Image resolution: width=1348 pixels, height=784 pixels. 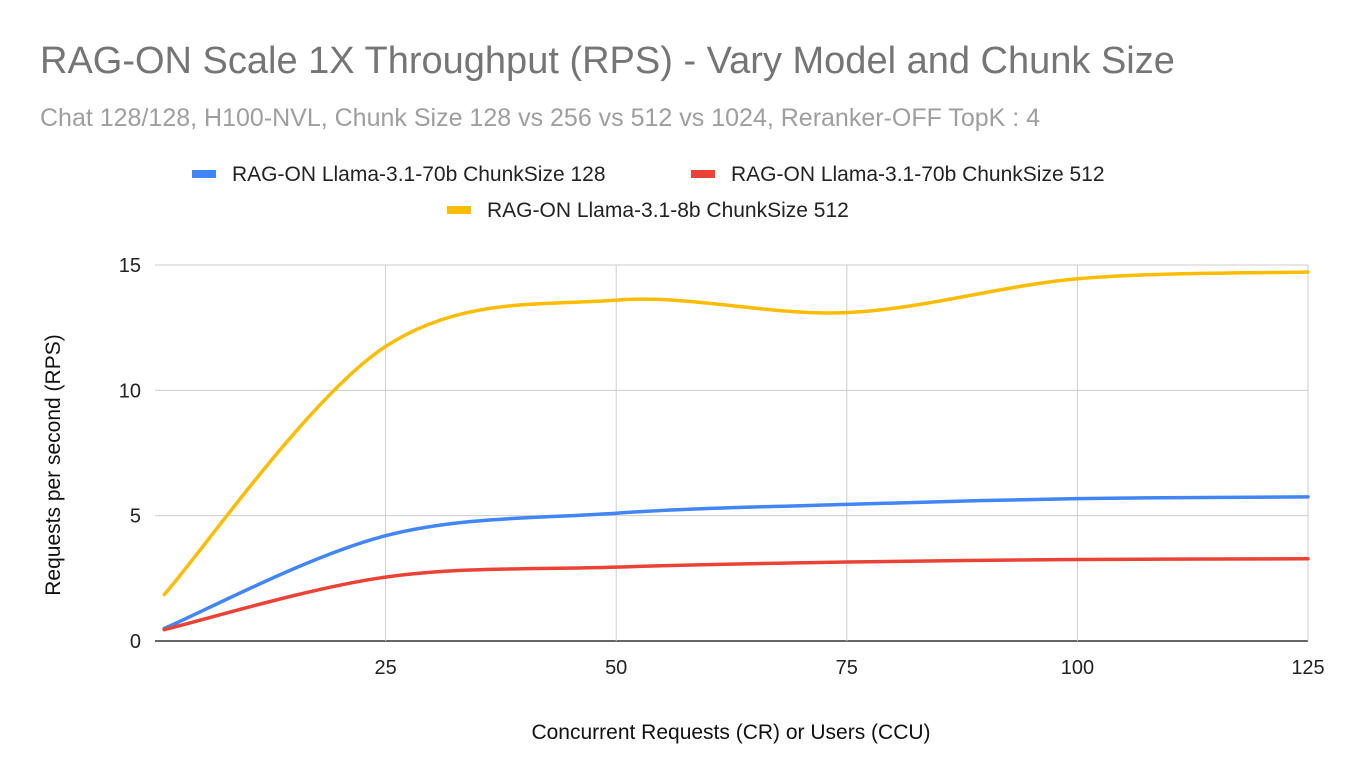 I want to click on y-axis-title: Requests per second (RPS), so click(x=53, y=464).